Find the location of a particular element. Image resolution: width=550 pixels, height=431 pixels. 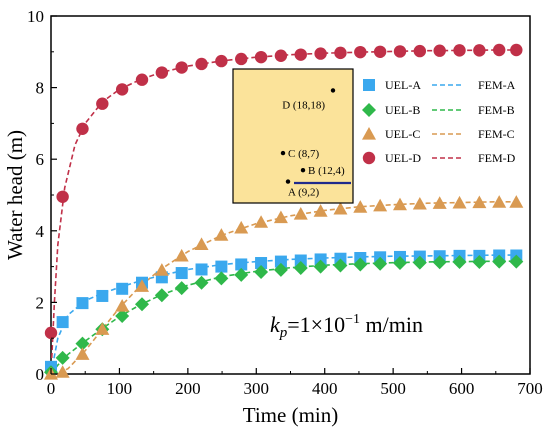

y-tick-label: 8 is located at coordinates (40, 88).